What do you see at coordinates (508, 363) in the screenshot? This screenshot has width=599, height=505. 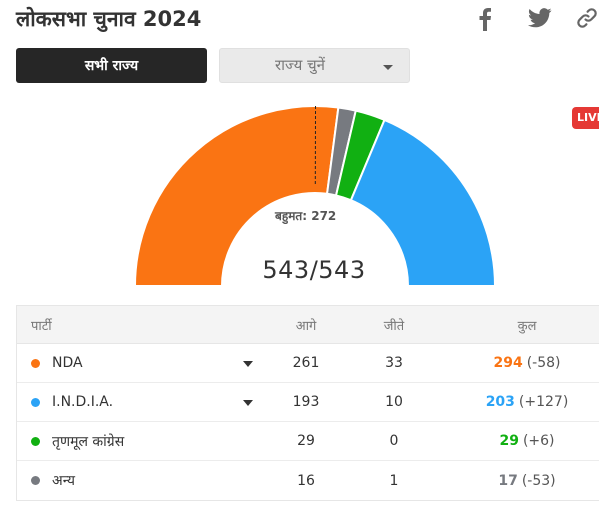 I see `total-count: 294` at bounding box center [508, 363].